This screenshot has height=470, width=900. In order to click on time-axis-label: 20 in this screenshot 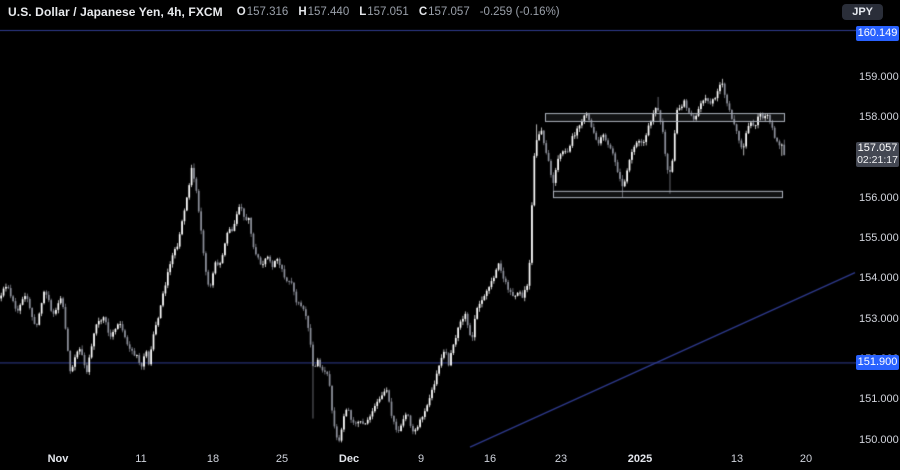, I will do `click(806, 459)`.